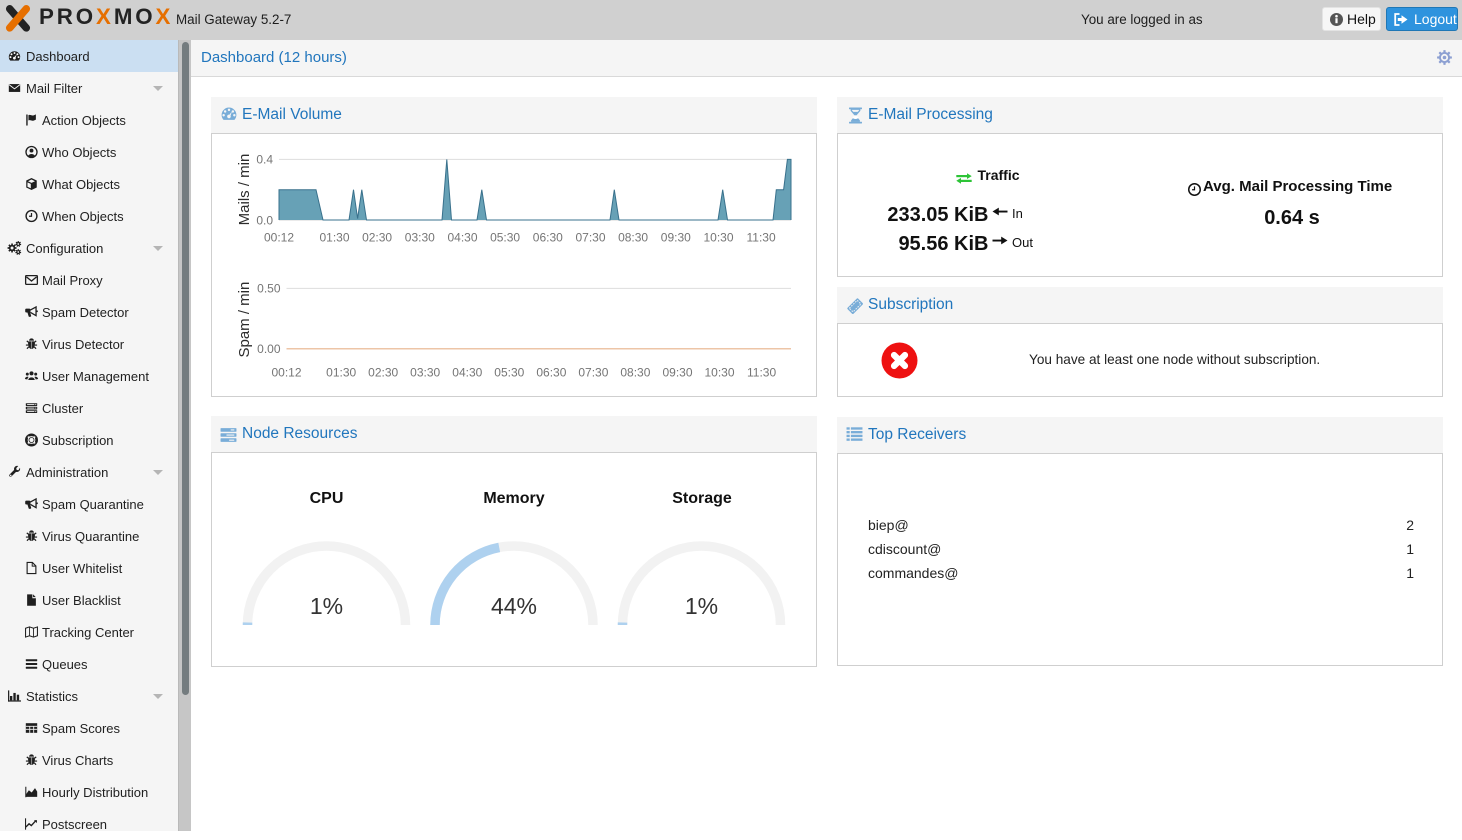 The image size is (1462, 840). Describe the element at coordinates (264, 220) in the screenshot. I see `svg-text: 0.0` at that location.